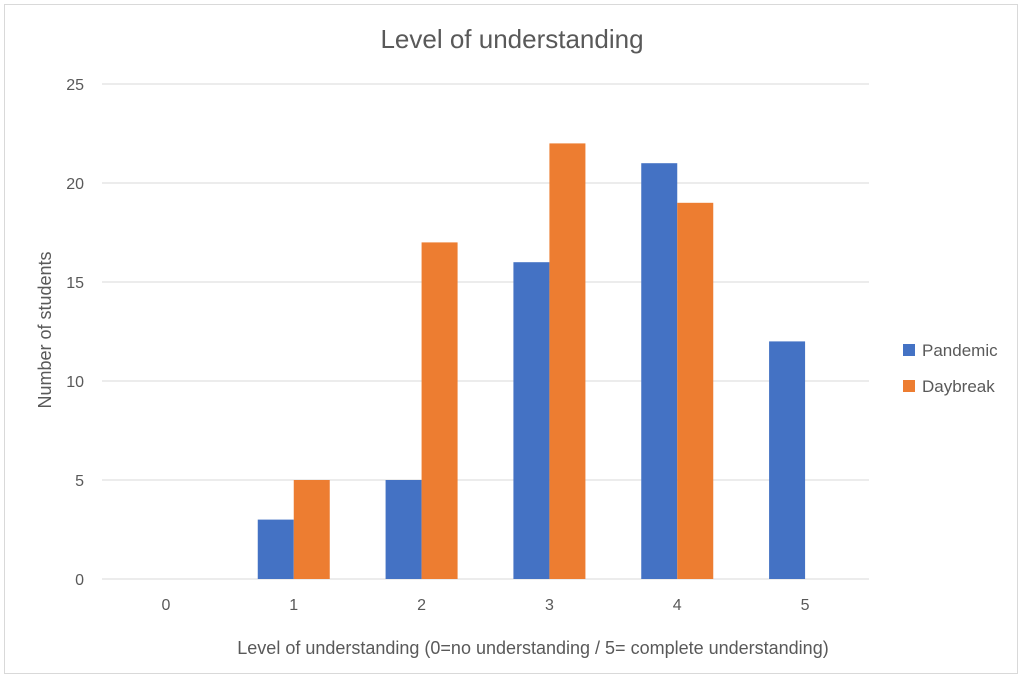 The width and height of the screenshot is (1024, 680). I want to click on x-tick-label: 0, so click(165, 605).